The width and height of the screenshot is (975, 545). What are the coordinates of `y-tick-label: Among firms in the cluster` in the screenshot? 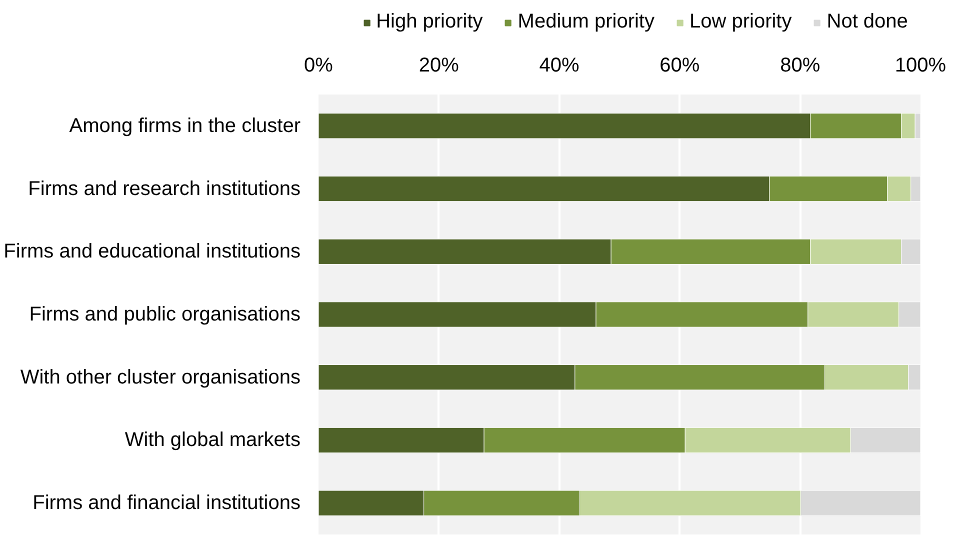 It's located at (185, 125).